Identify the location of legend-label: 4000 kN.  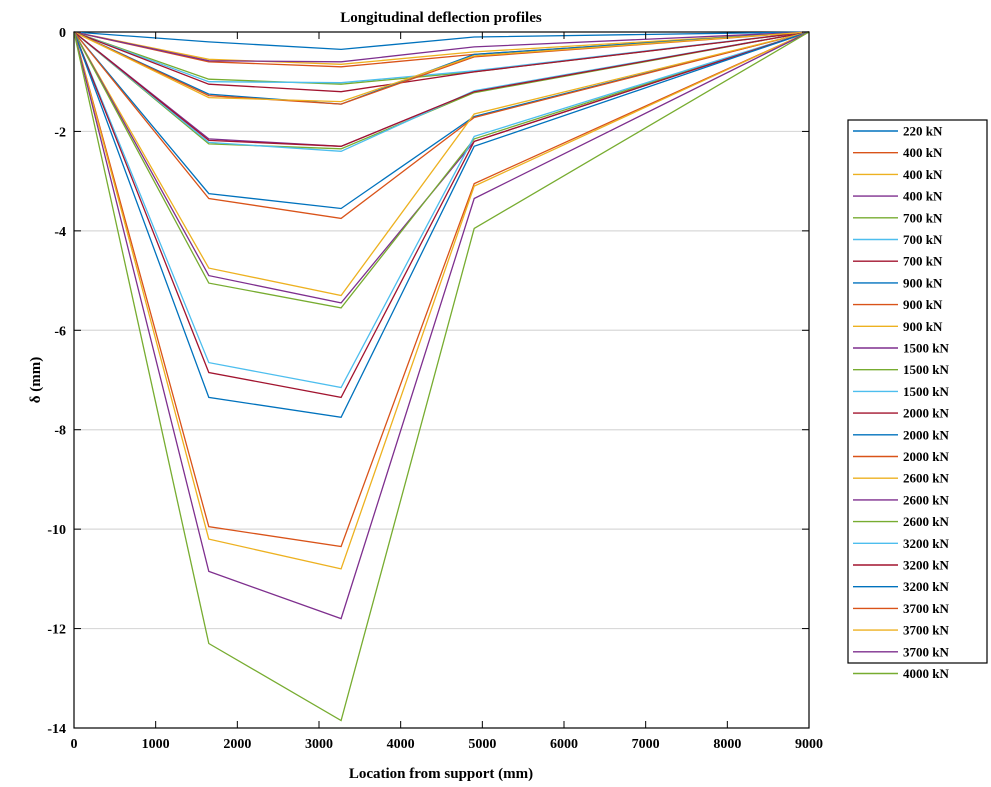
(926, 673).